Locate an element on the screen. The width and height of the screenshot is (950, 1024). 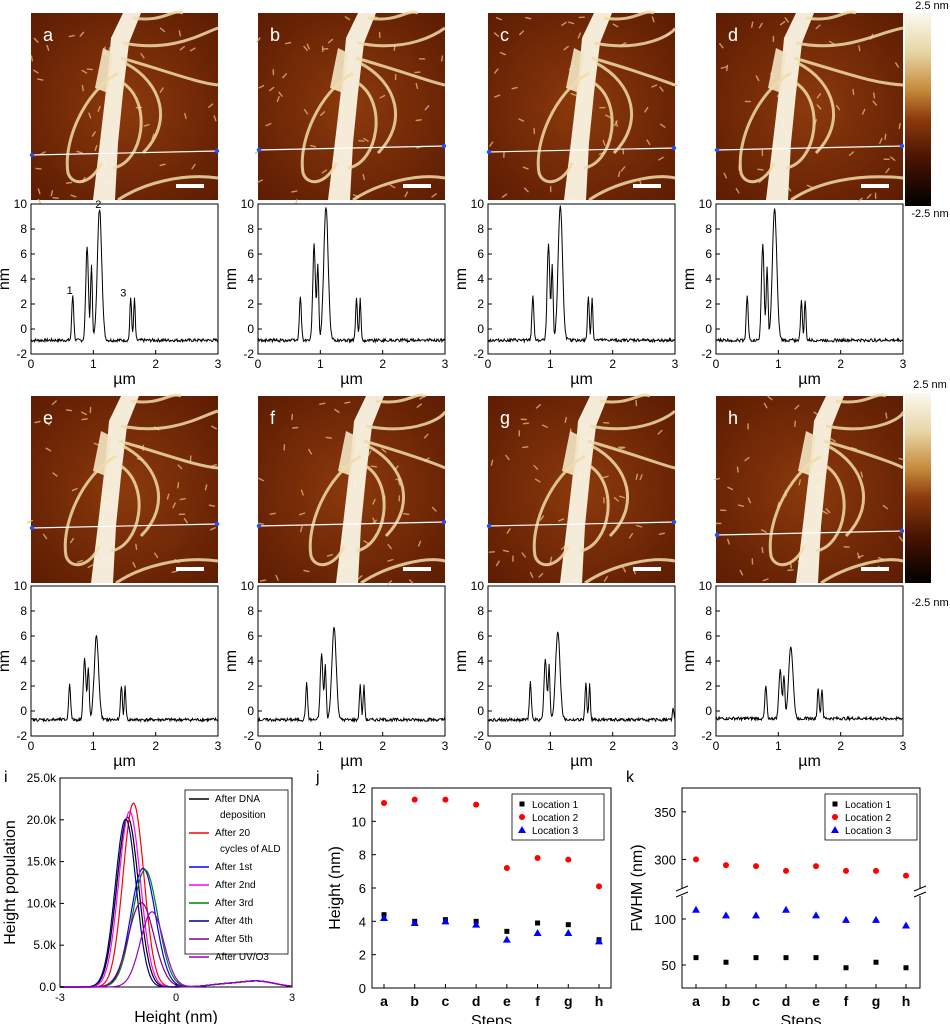
x-tick-label: -3 is located at coordinates (60, 998).